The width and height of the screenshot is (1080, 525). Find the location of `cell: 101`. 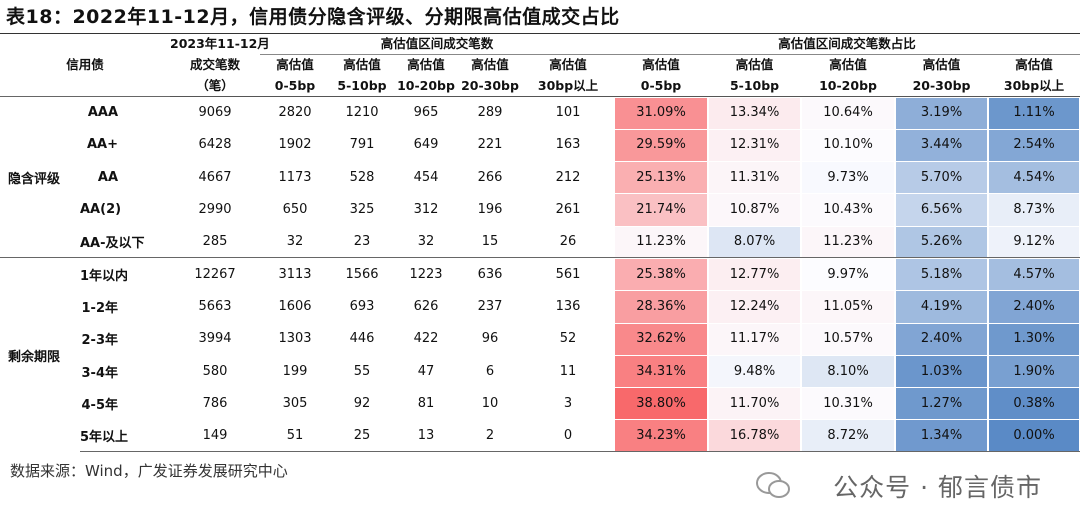

cell: 101 is located at coordinates (568, 112).